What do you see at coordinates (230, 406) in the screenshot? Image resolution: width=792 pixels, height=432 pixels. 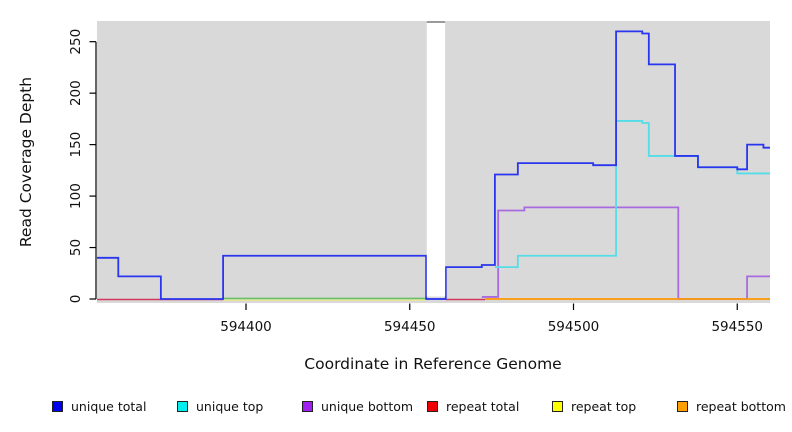 I see `legend-label: unique top` at bounding box center [230, 406].